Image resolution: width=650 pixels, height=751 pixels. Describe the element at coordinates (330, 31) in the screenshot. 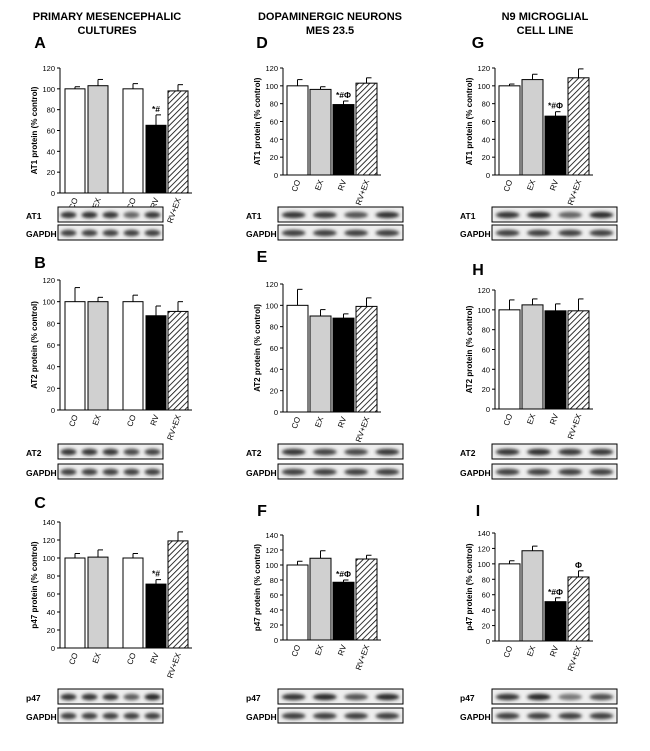

I see `header-col2-line2: MES 23.5` at that location.